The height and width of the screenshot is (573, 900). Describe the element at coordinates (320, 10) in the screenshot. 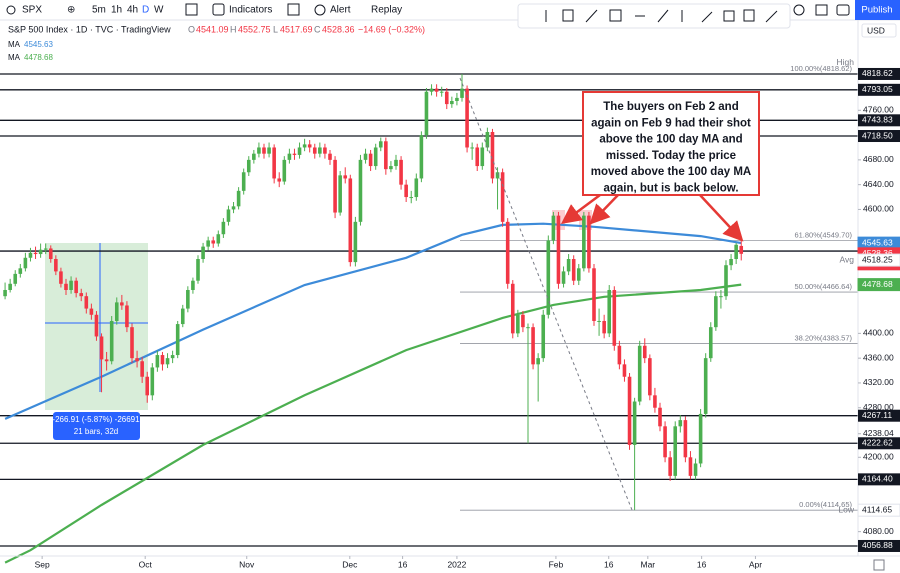

I see `alert-icon` at that location.